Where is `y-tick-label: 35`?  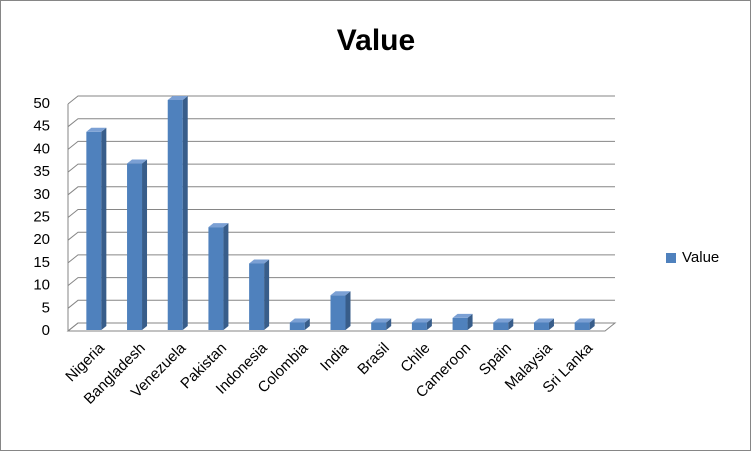
y-tick-label: 35 is located at coordinates (41, 171).